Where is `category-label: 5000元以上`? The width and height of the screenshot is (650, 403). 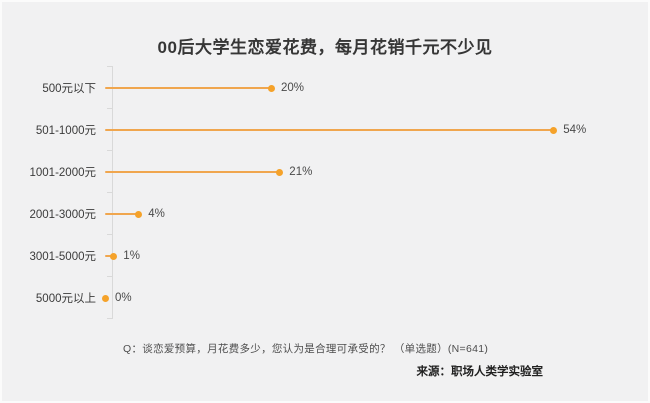 category-label: 5000元以上 is located at coordinates (65, 299).